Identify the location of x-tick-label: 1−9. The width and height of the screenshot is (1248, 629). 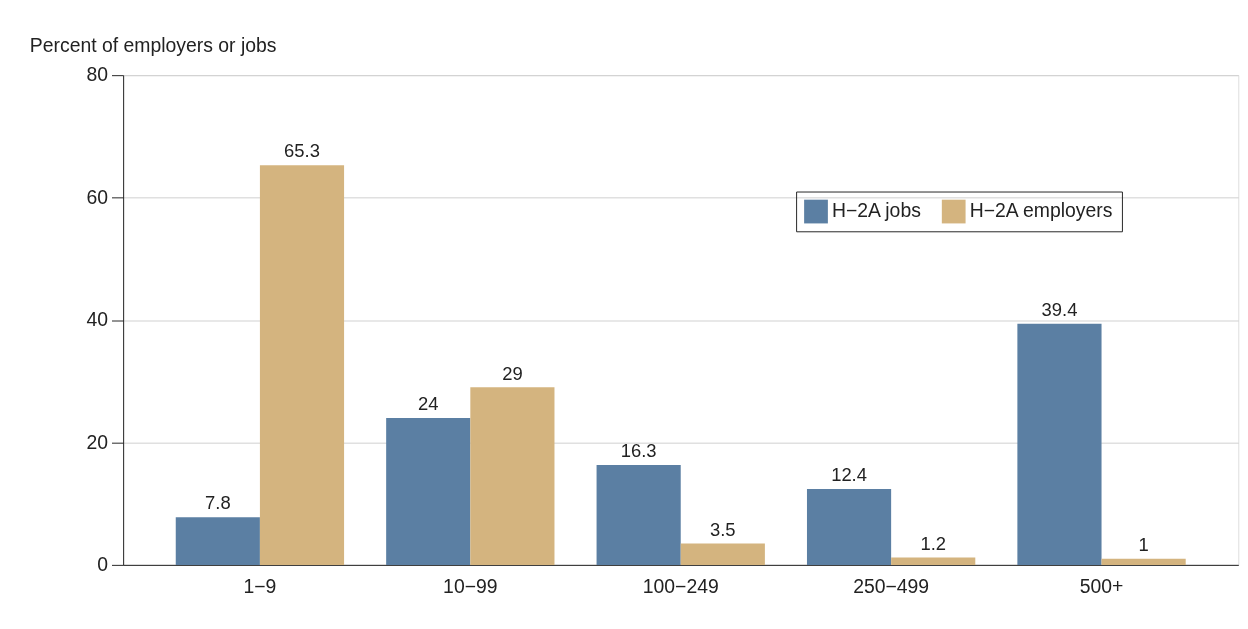
(260, 585).